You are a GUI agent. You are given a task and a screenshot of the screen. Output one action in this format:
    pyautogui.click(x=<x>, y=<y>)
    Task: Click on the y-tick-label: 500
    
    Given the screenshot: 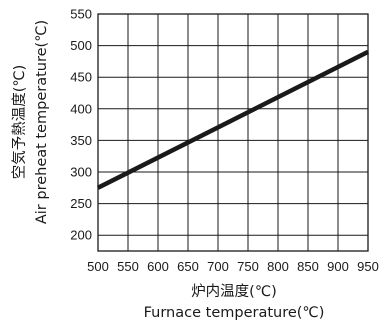 What is the action you would take?
    pyautogui.click(x=81, y=45)
    